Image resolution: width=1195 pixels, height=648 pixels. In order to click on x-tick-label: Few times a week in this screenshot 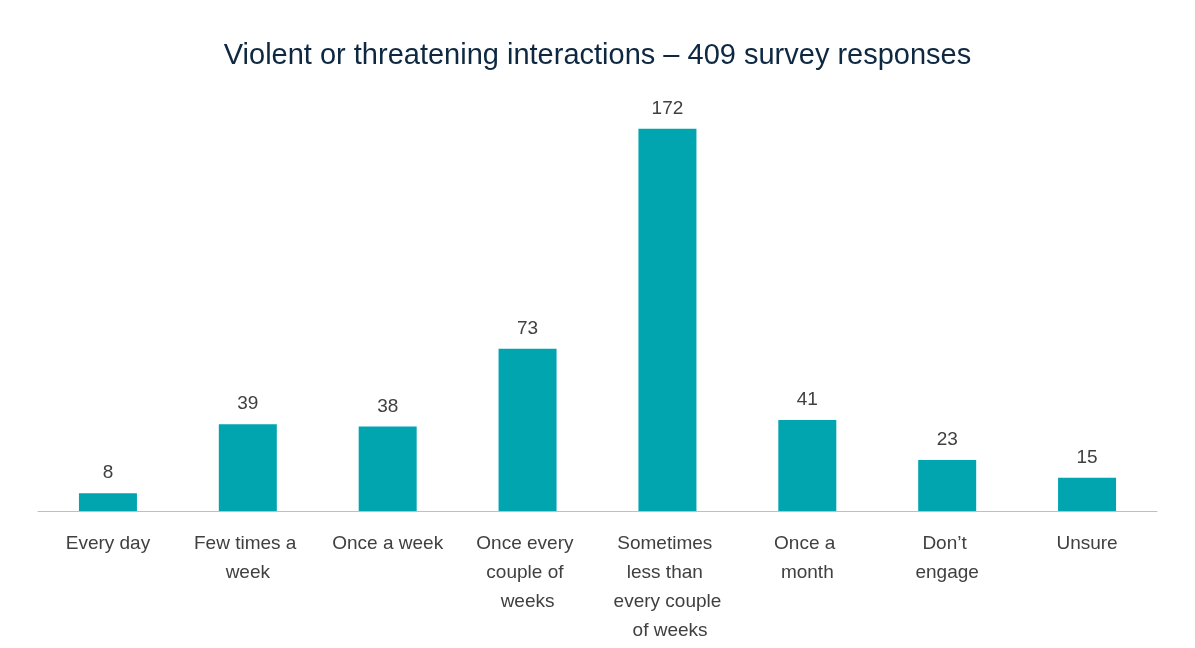, I will do `click(247, 557)`.